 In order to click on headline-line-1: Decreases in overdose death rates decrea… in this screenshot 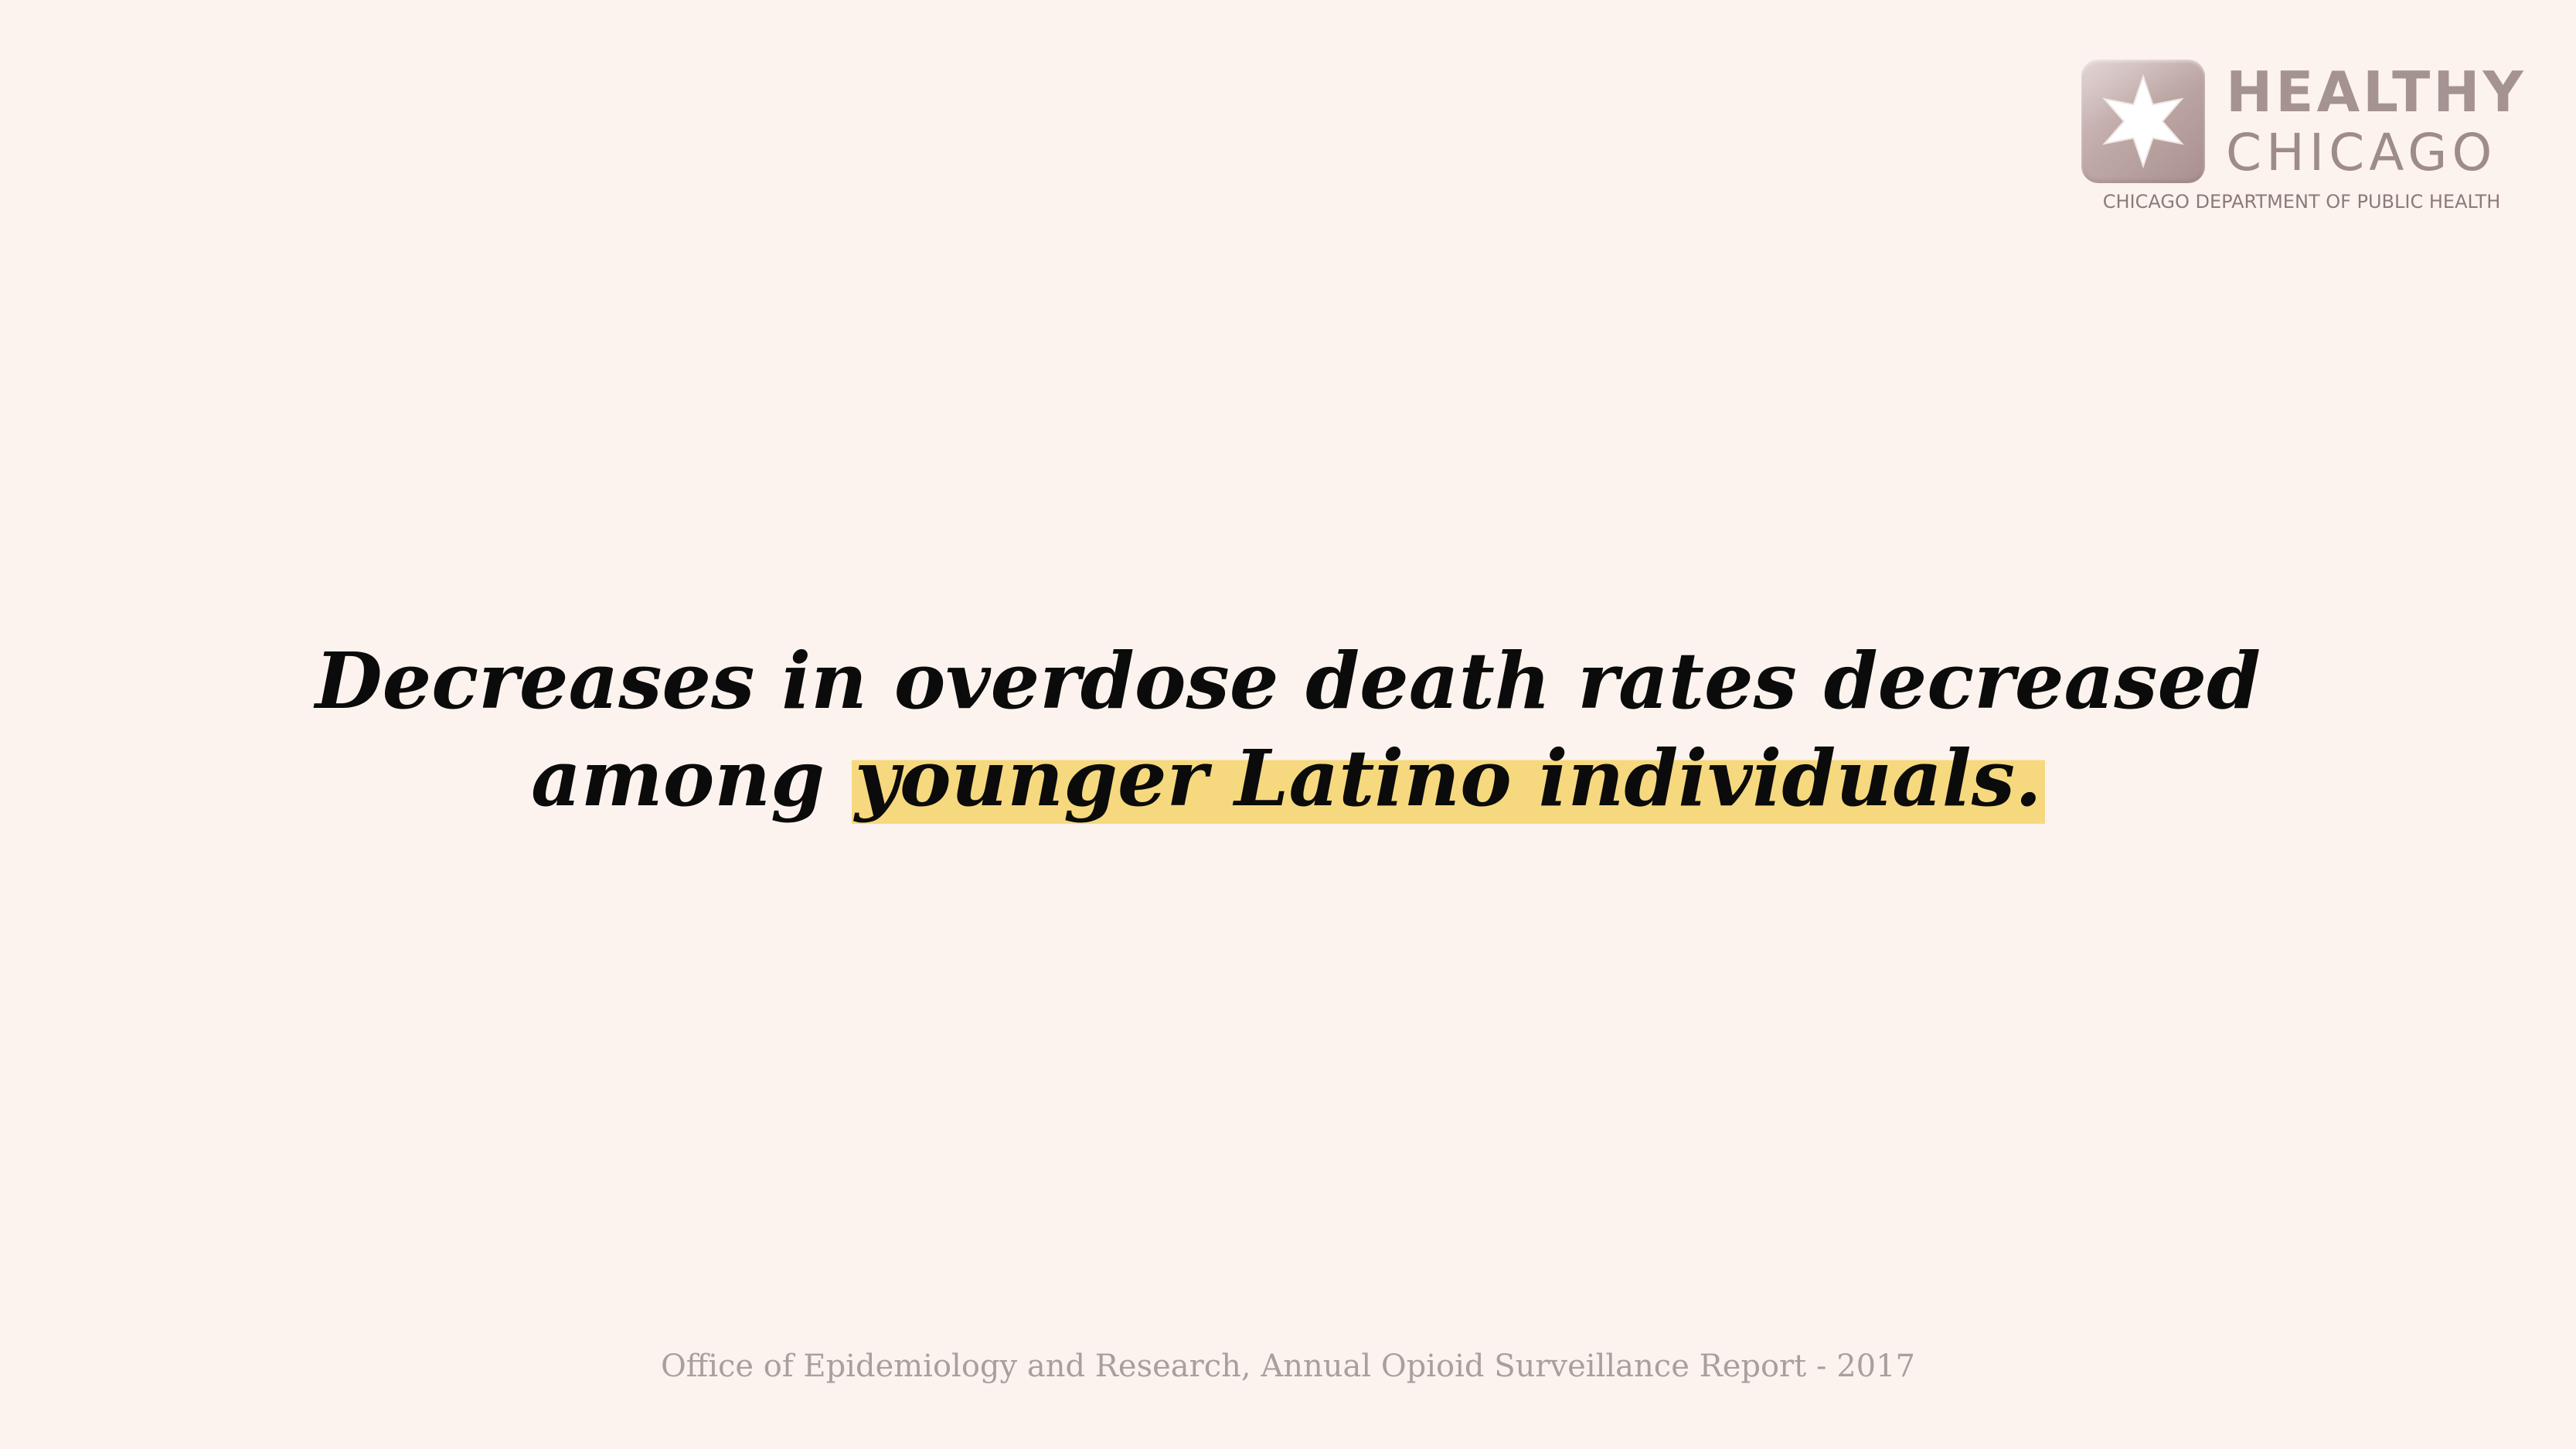, I will do `click(1288, 681)`.